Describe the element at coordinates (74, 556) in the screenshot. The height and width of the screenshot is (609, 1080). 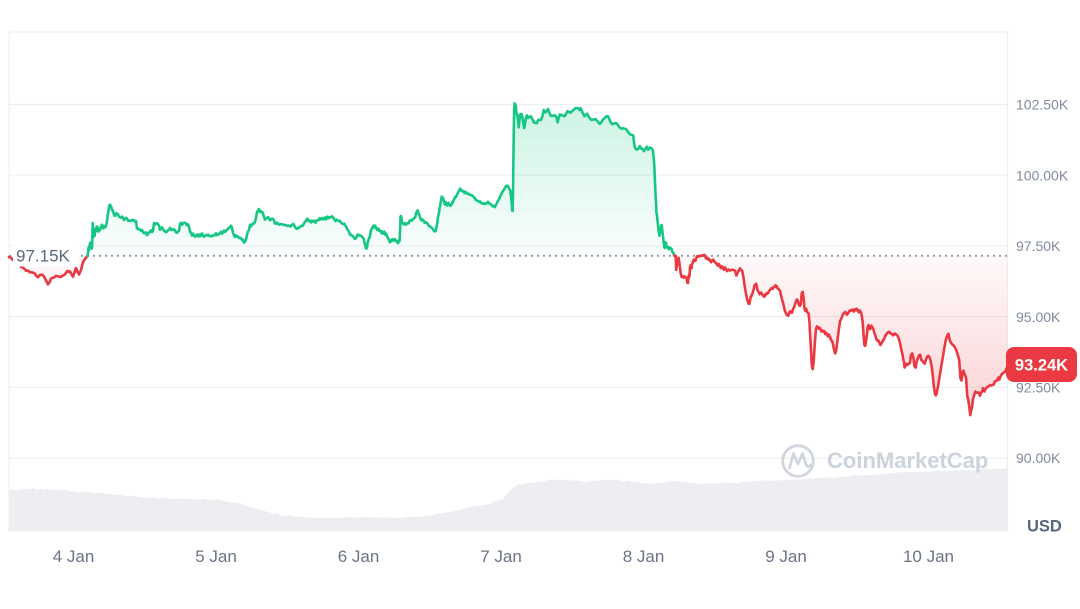
I see `svg-text: 4 Jan` at that location.